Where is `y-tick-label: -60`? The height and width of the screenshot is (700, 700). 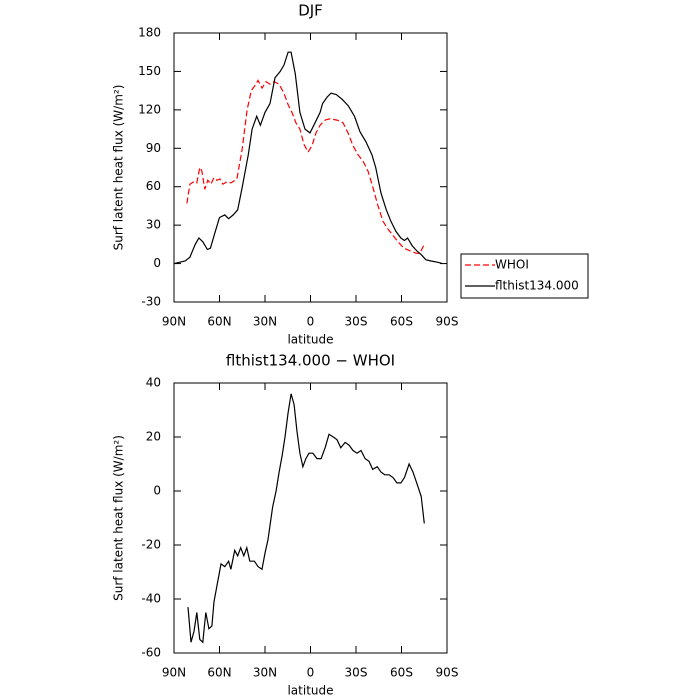
y-tick-label: -60 is located at coordinates (151, 653).